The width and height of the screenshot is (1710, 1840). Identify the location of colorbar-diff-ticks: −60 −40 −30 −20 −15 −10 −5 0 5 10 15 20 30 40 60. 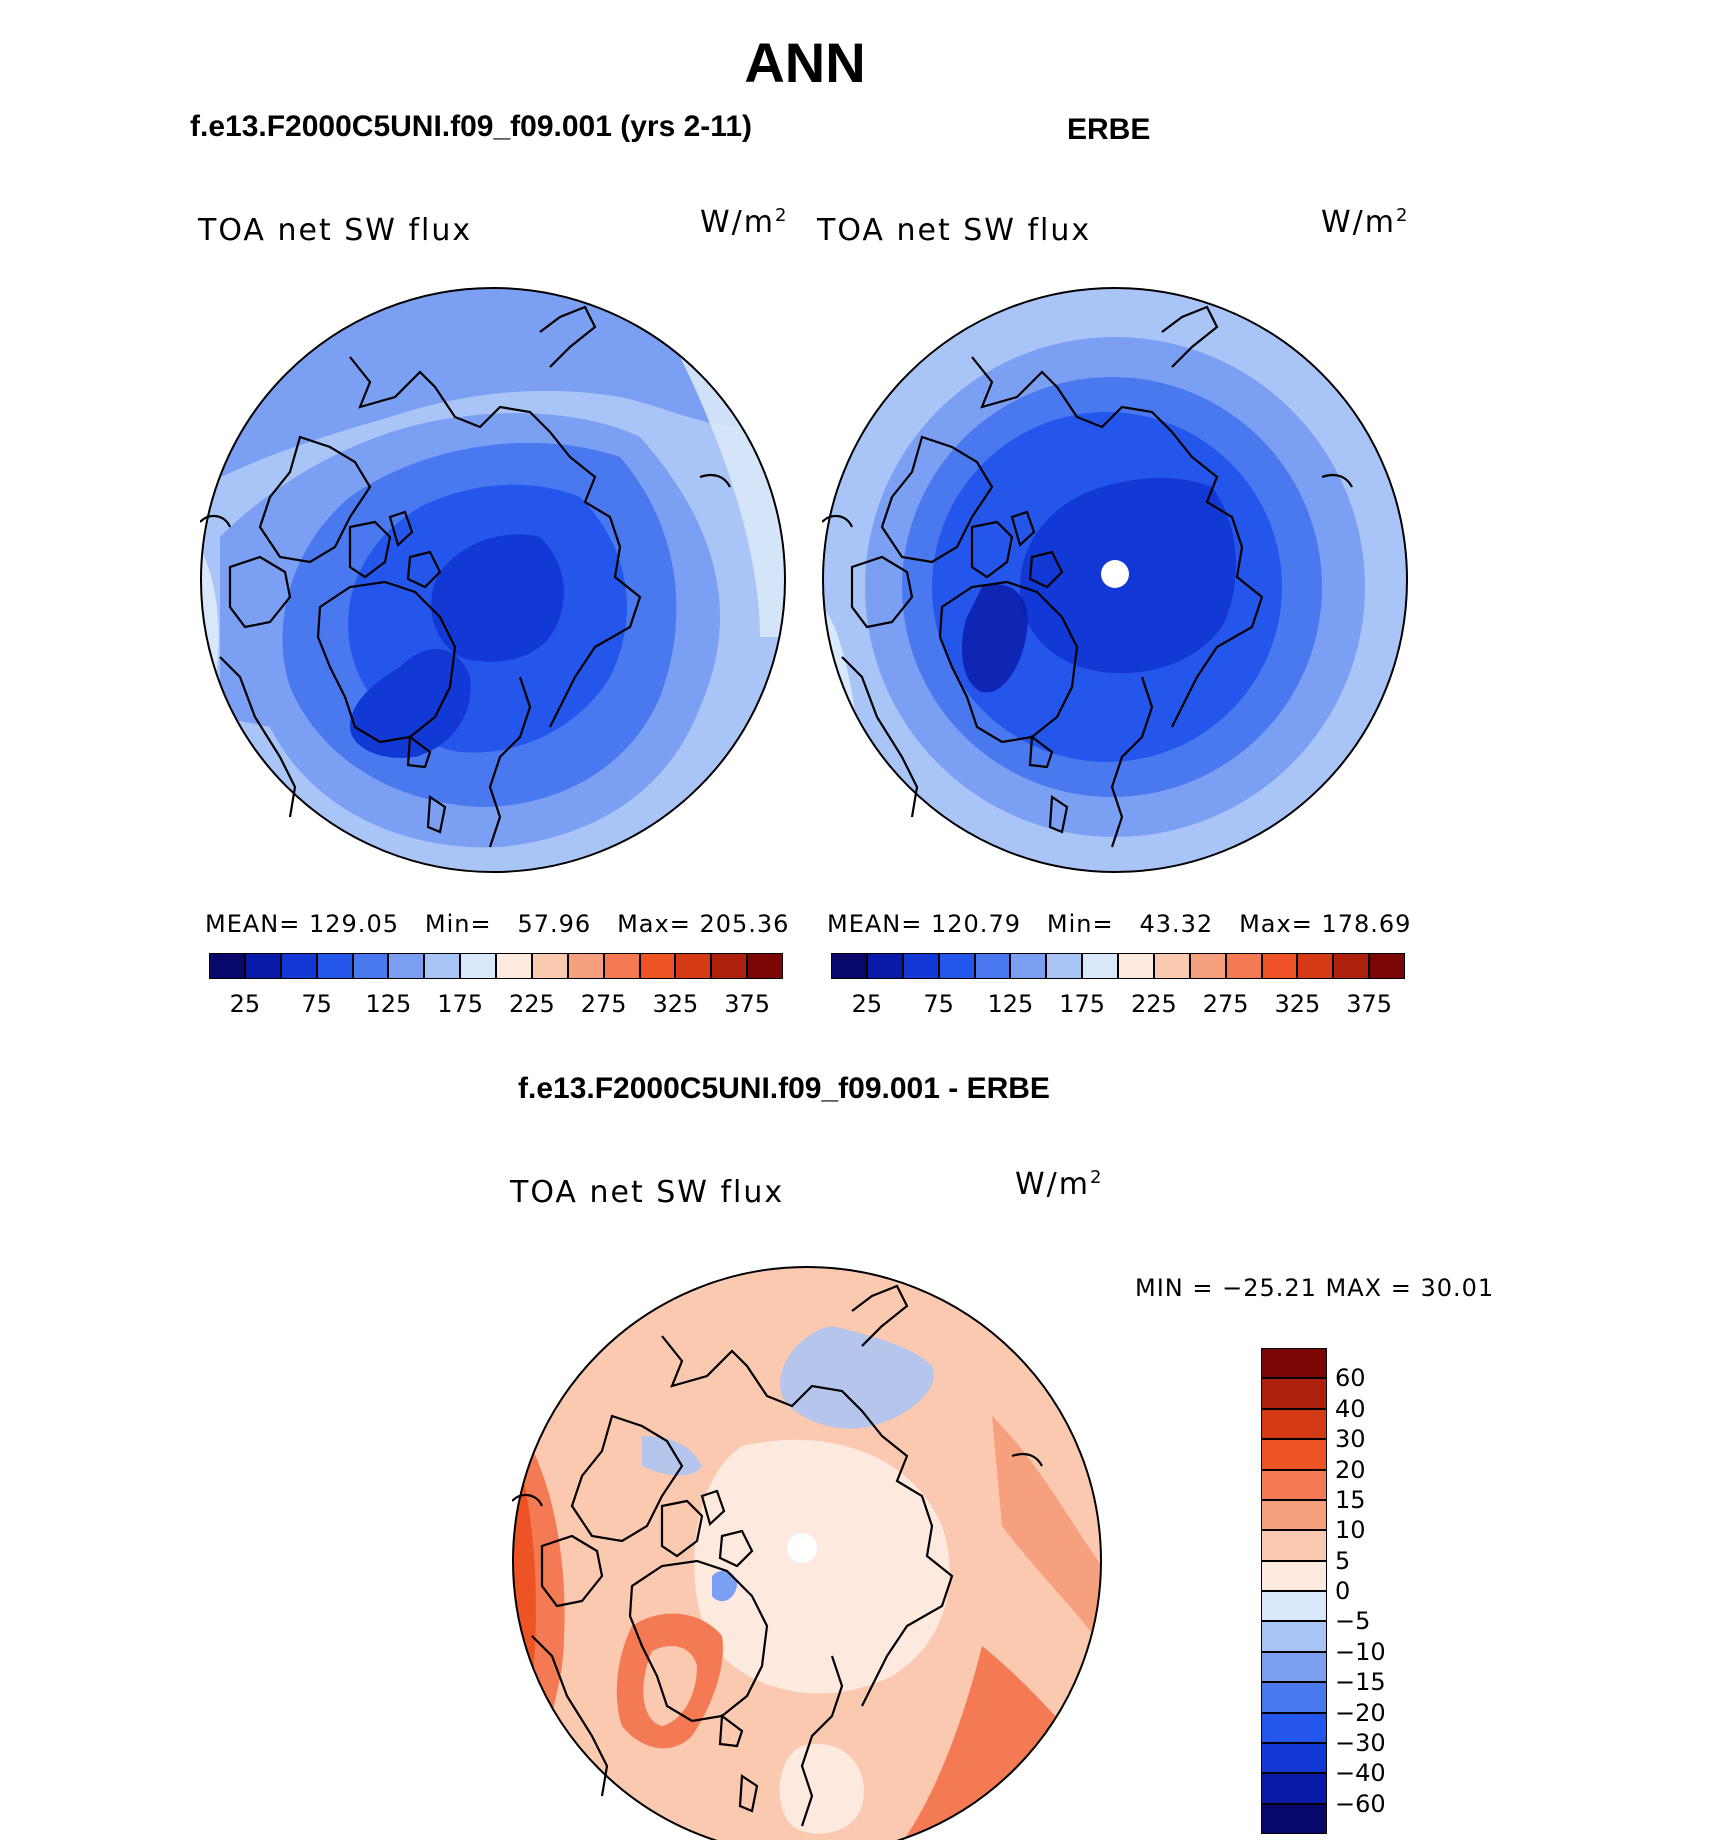
(1395, 1591).